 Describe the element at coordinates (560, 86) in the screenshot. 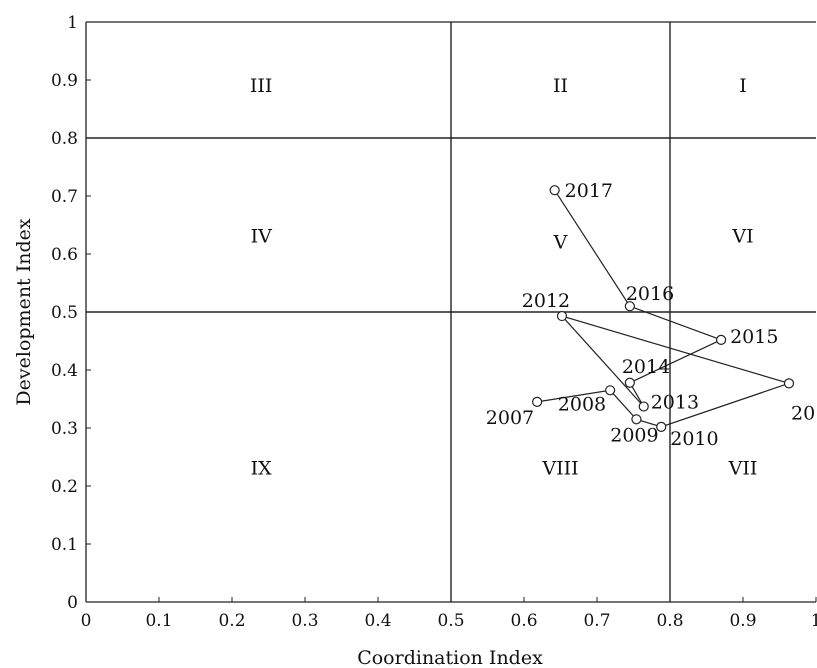

I see `region-label: II` at that location.